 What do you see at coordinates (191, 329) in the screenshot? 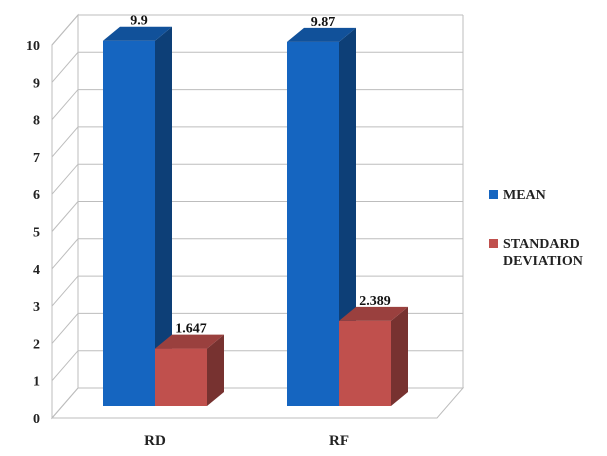
I see `data-label: 1.647` at bounding box center [191, 329].